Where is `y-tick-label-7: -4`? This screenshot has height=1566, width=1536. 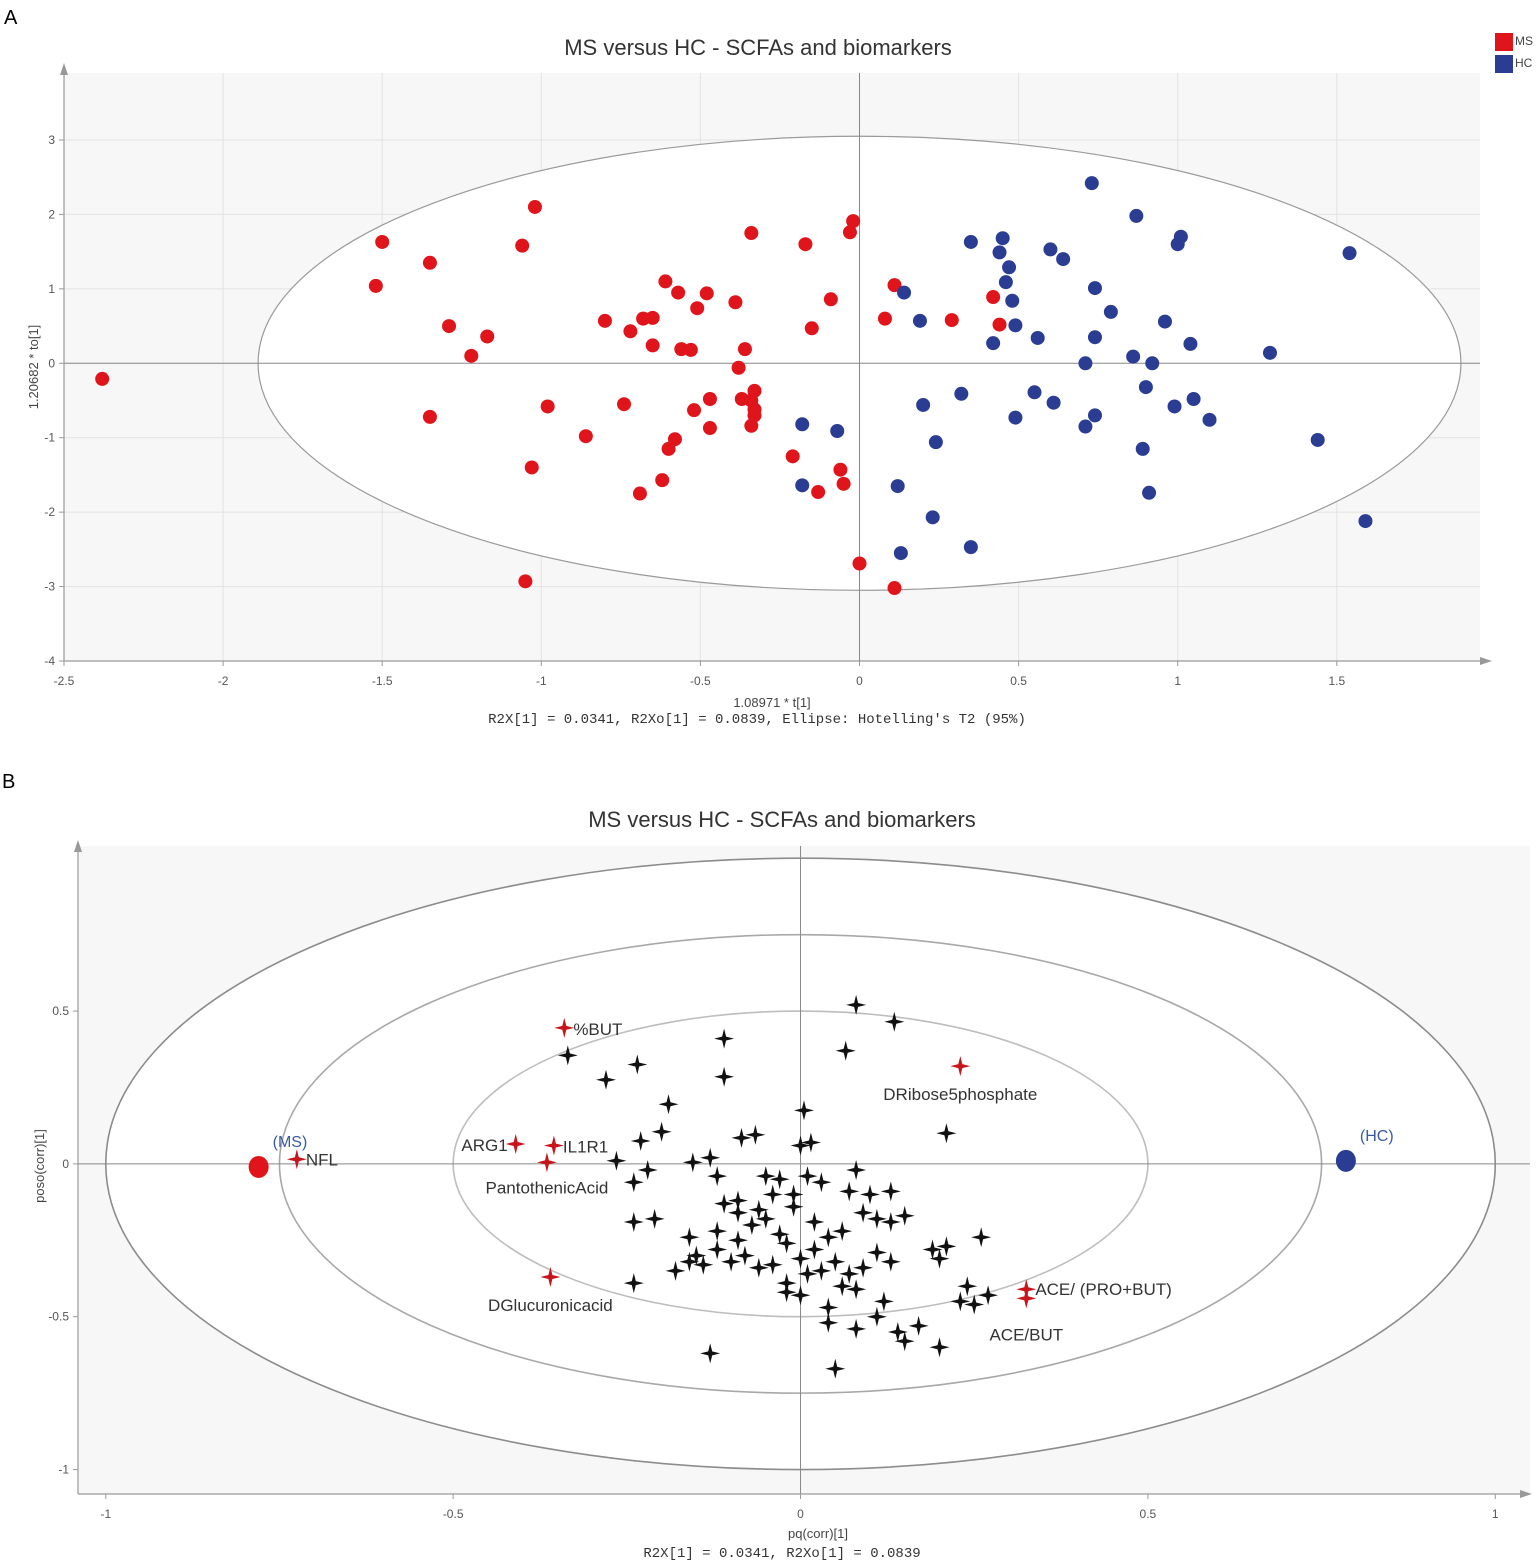
y-tick-label-7: -4 is located at coordinates (49, 661).